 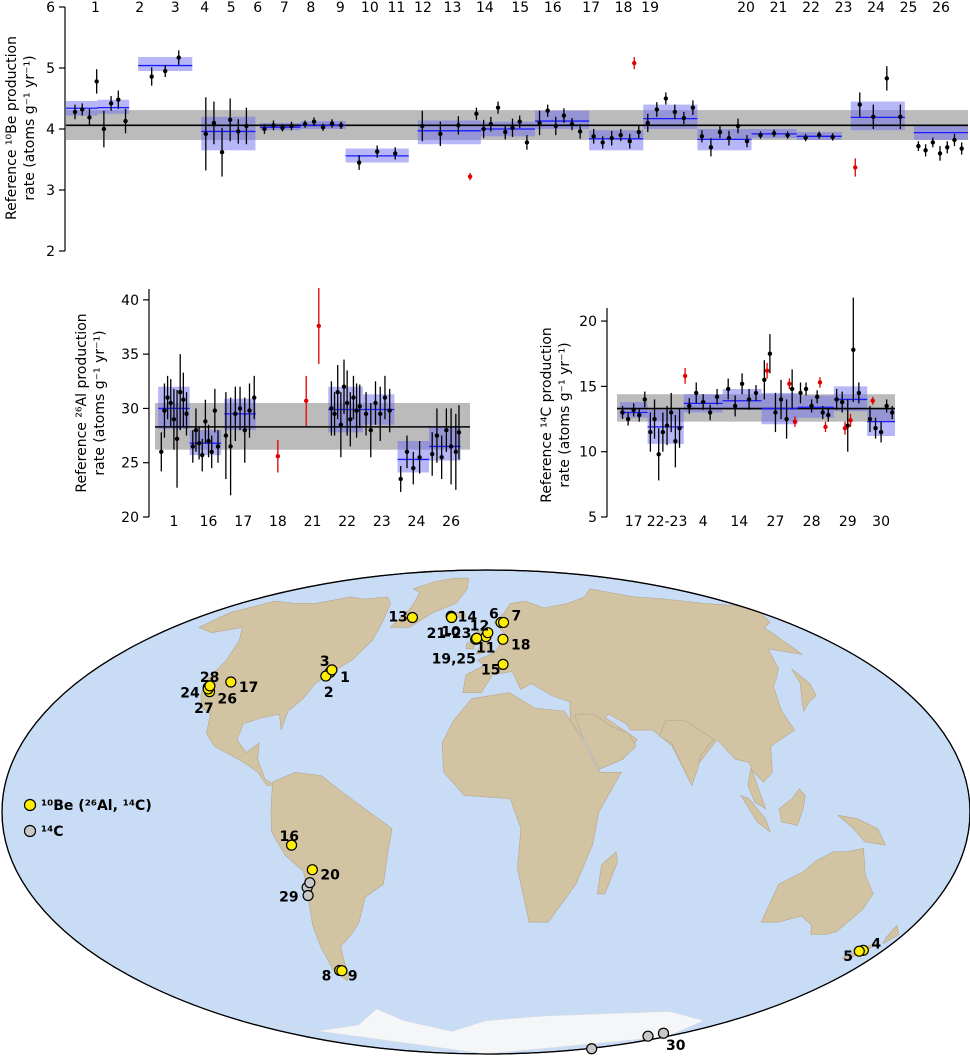 I want to click on be10-site-label: 15, so click(x=520, y=8).